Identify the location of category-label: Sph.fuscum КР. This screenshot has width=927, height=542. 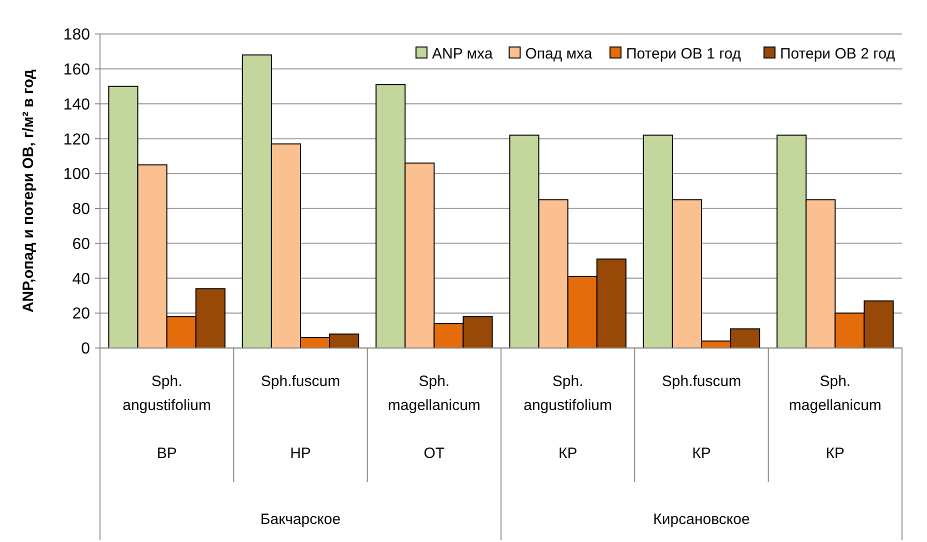
(702, 417).